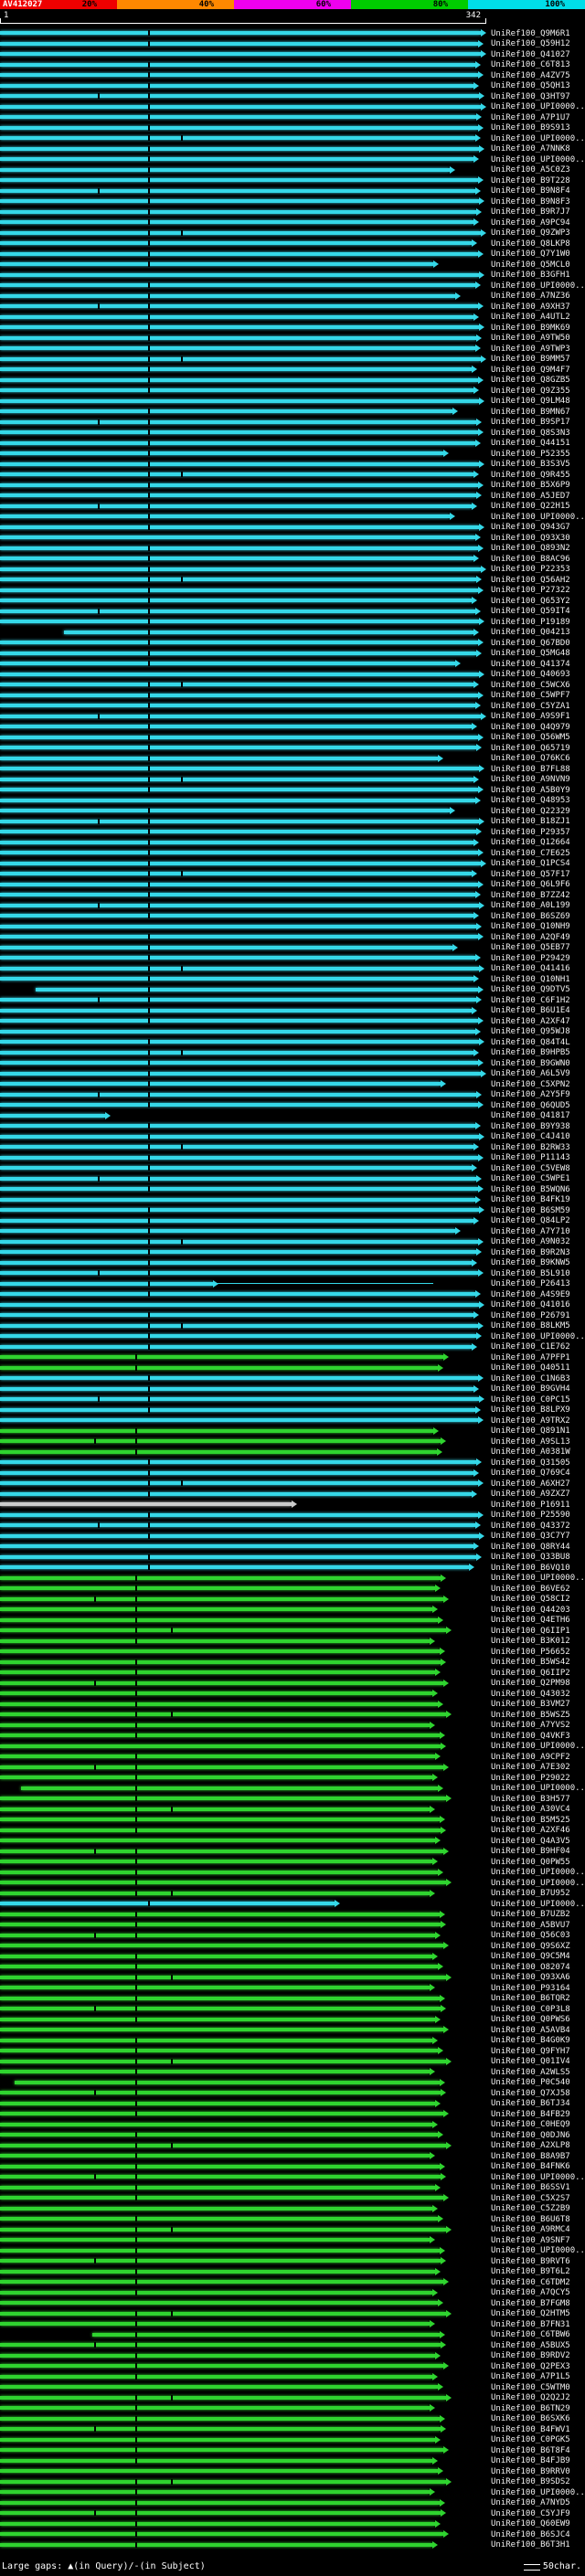 The width and height of the screenshot is (585, 2576). What do you see at coordinates (531, 2397) in the screenshot?
I see `hit-label: UniRef100_Q2Q2J2` at bounding box center [531, 2397].